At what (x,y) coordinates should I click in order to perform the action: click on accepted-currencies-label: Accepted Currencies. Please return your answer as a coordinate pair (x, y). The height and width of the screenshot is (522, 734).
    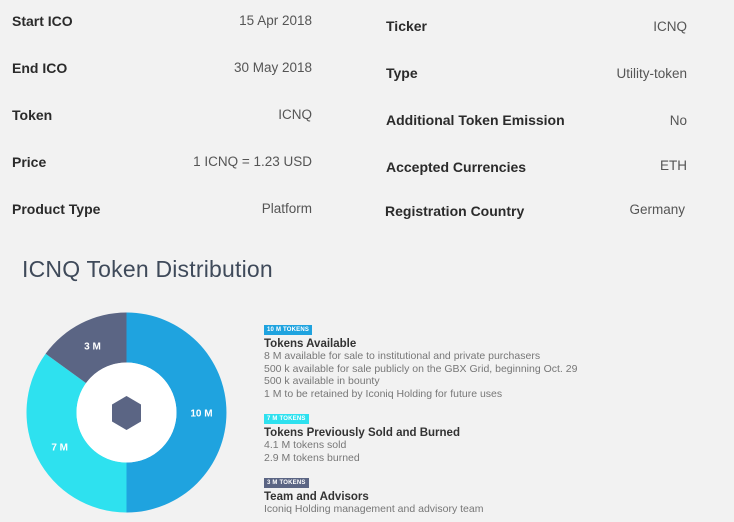
    Looking at the image, I should click on (456, 167).